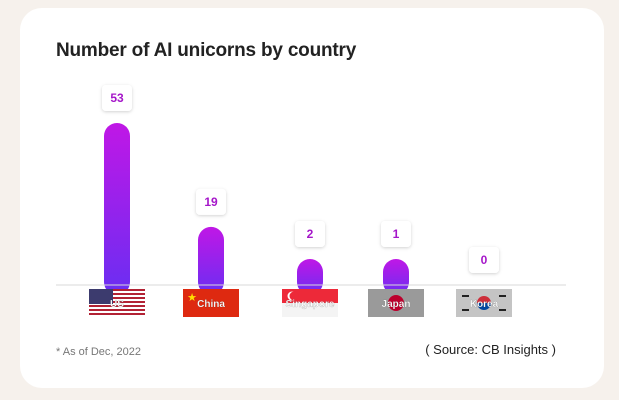  Describe the element at coordinates (98, 352) in the screenshot. I see `footnote: * As of Dec, 2022` at that location.